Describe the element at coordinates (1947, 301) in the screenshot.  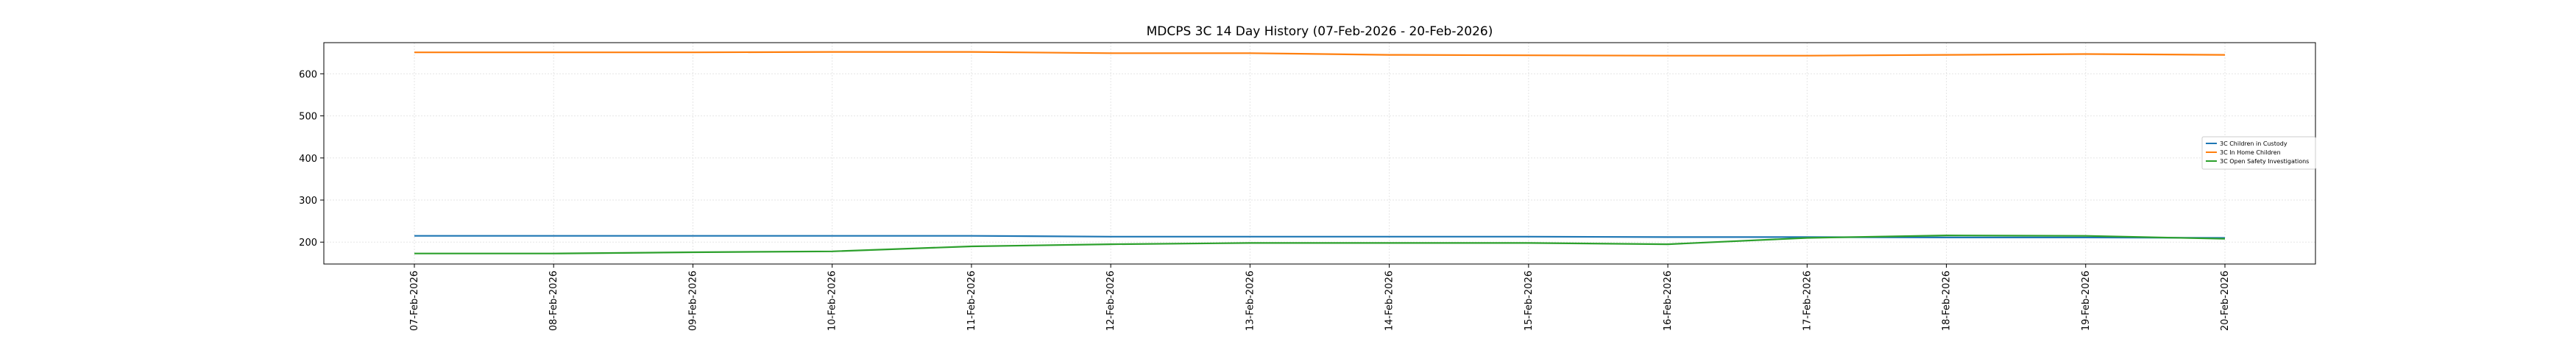
I see `x-tick-label: 18-Feb-2026` at that location.